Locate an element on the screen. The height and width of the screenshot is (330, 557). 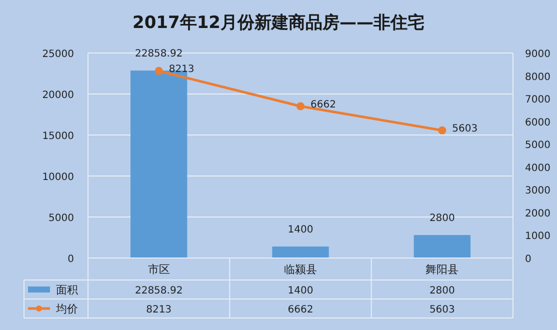
text: 2800 is located at coordinates (442, 218).